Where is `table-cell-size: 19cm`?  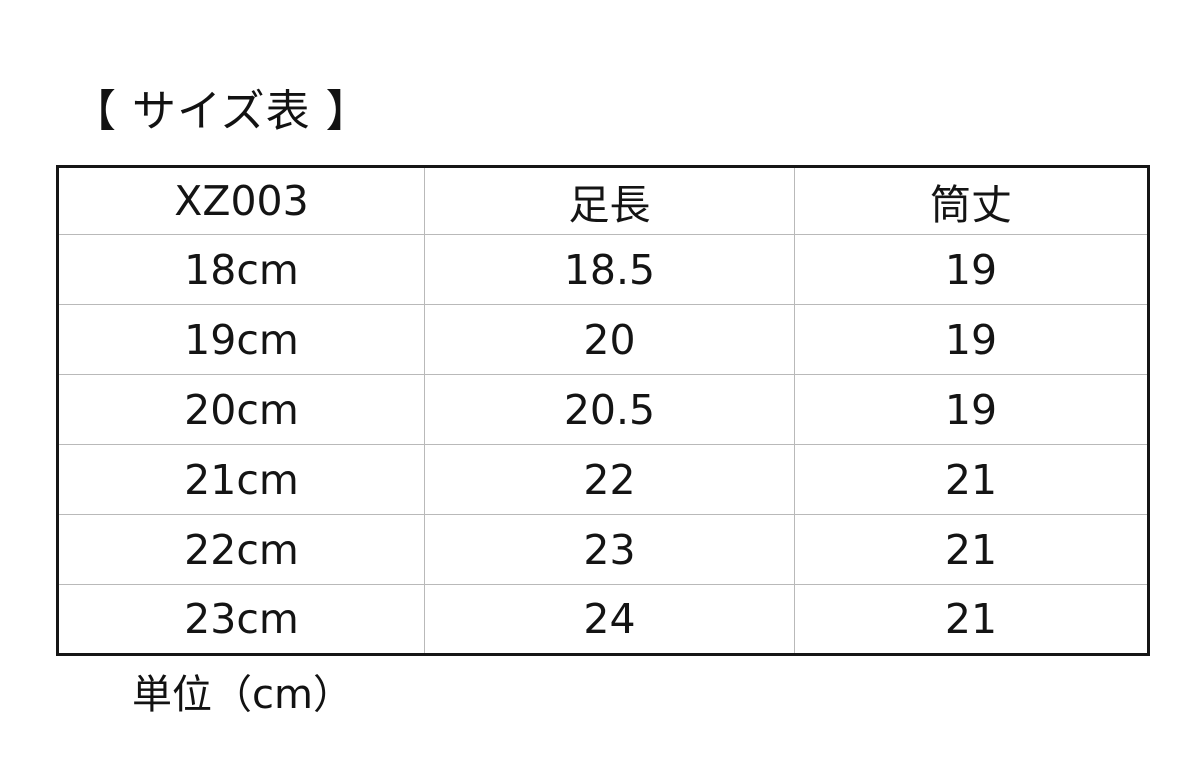 table-cell-size: 19cm is located at coordinates (241, 339).